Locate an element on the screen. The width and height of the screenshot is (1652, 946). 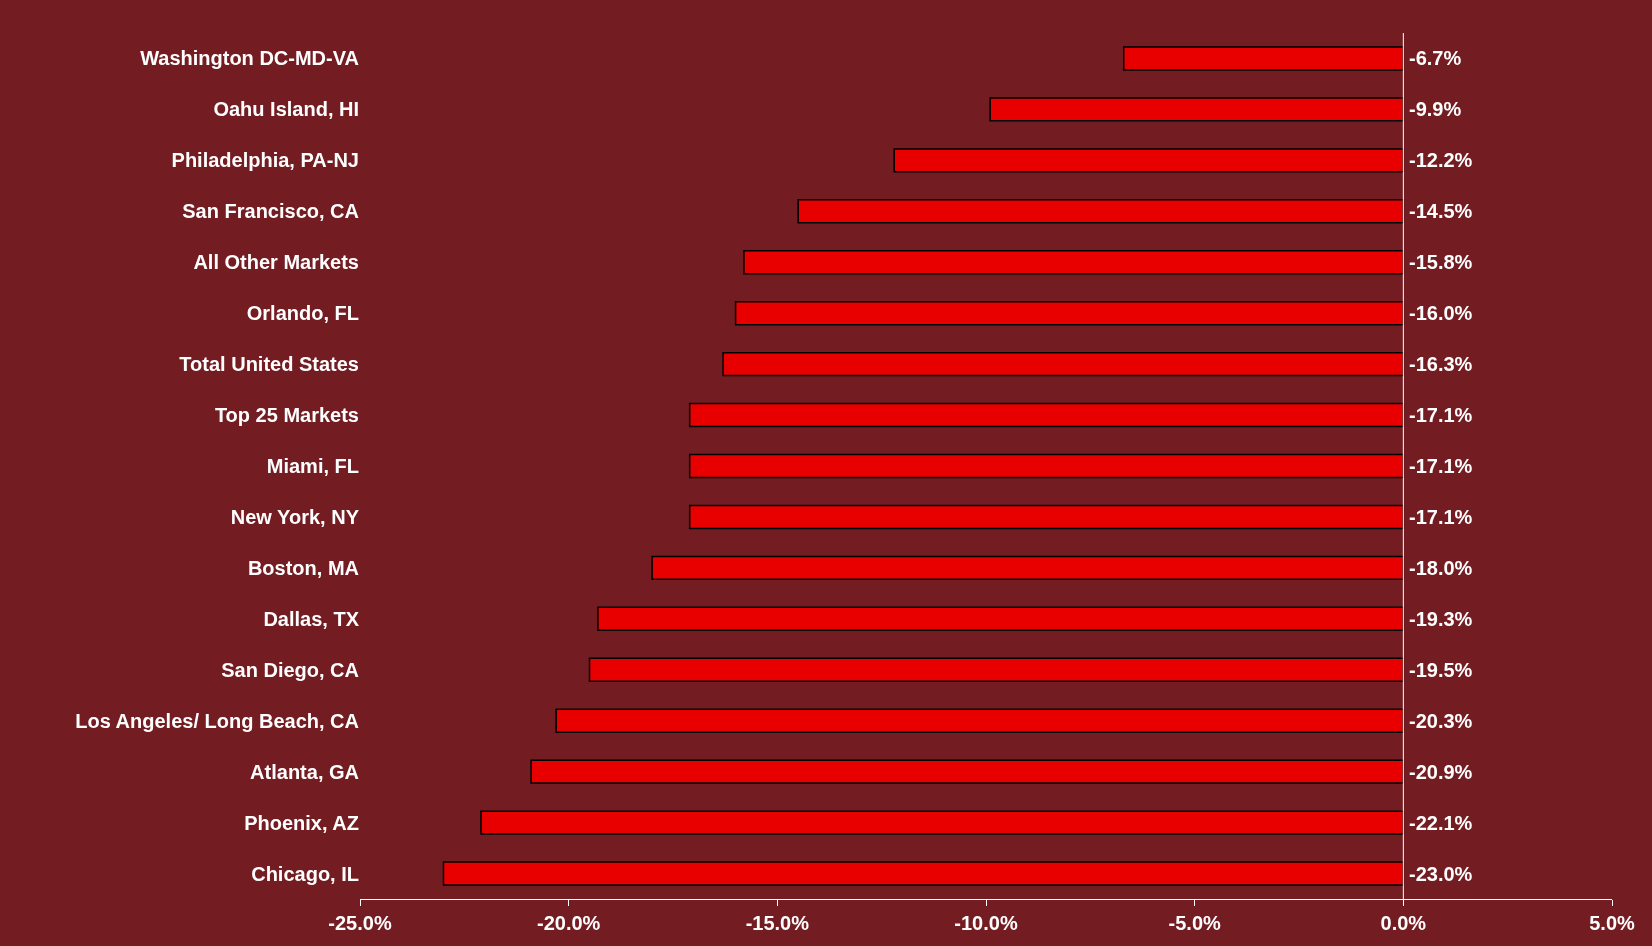
y-tick-label: Philadelphia, PA-NJ is located at coordinates (265, 160).